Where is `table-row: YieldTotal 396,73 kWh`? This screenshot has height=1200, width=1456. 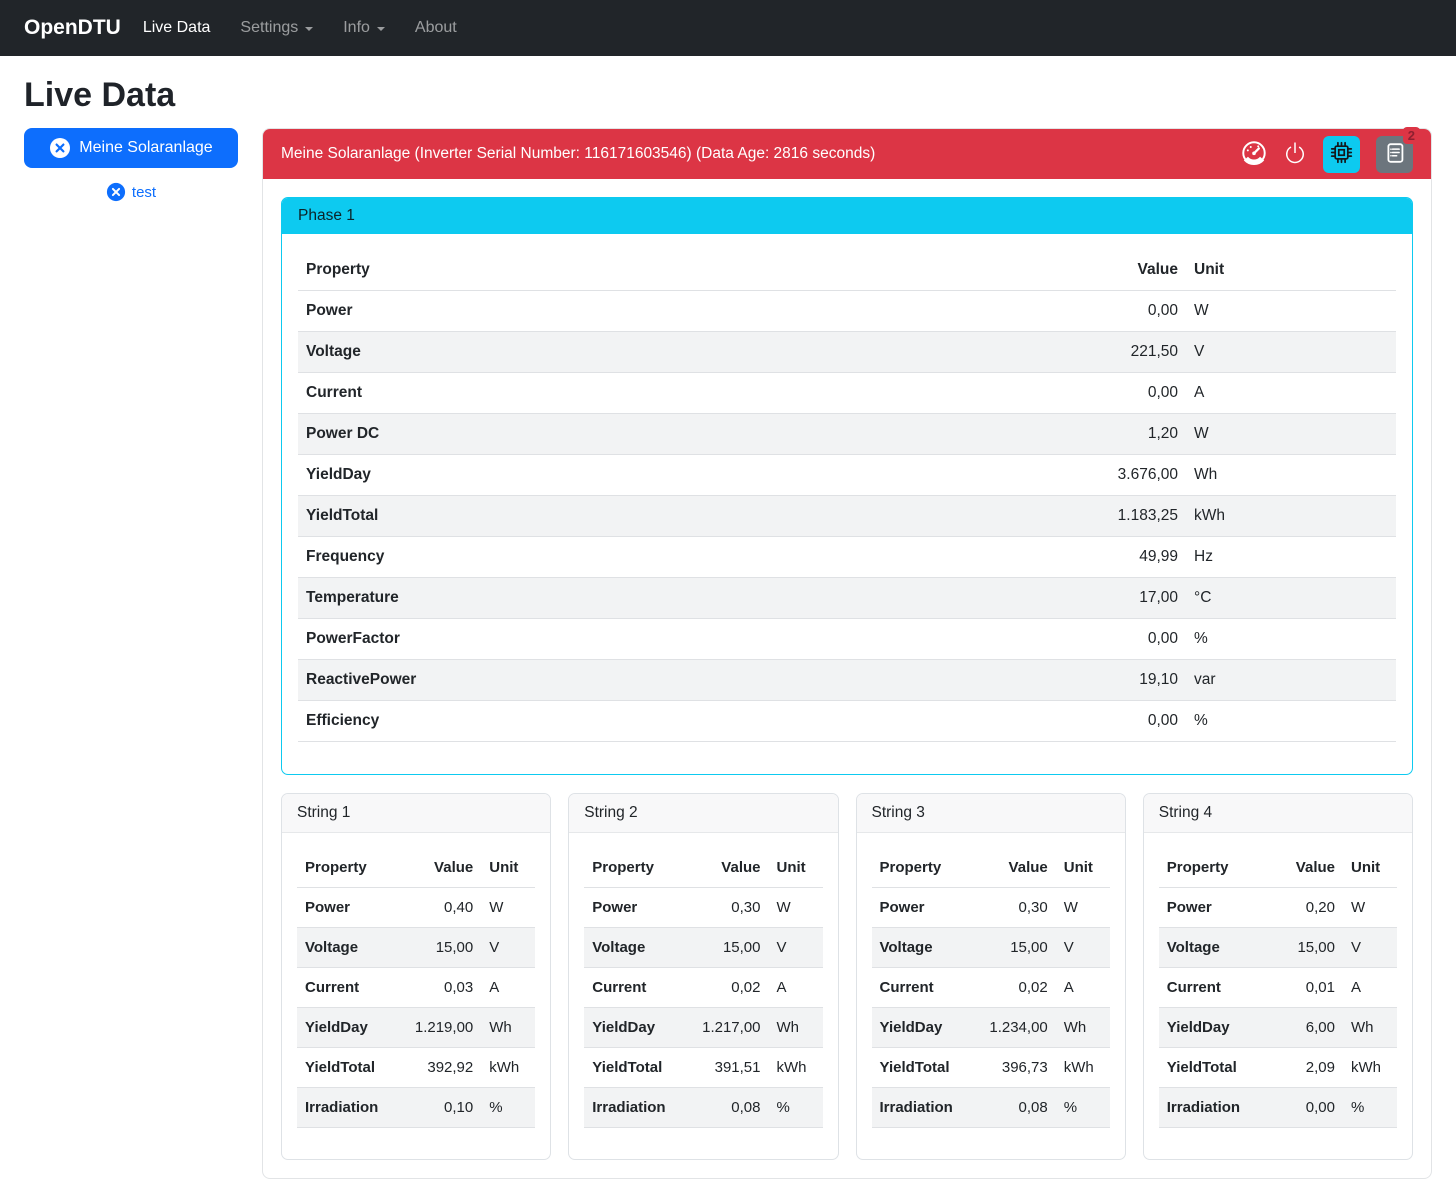
table-row: YieldTotal 396,73 kWh is located at coordinates (990, 1067).